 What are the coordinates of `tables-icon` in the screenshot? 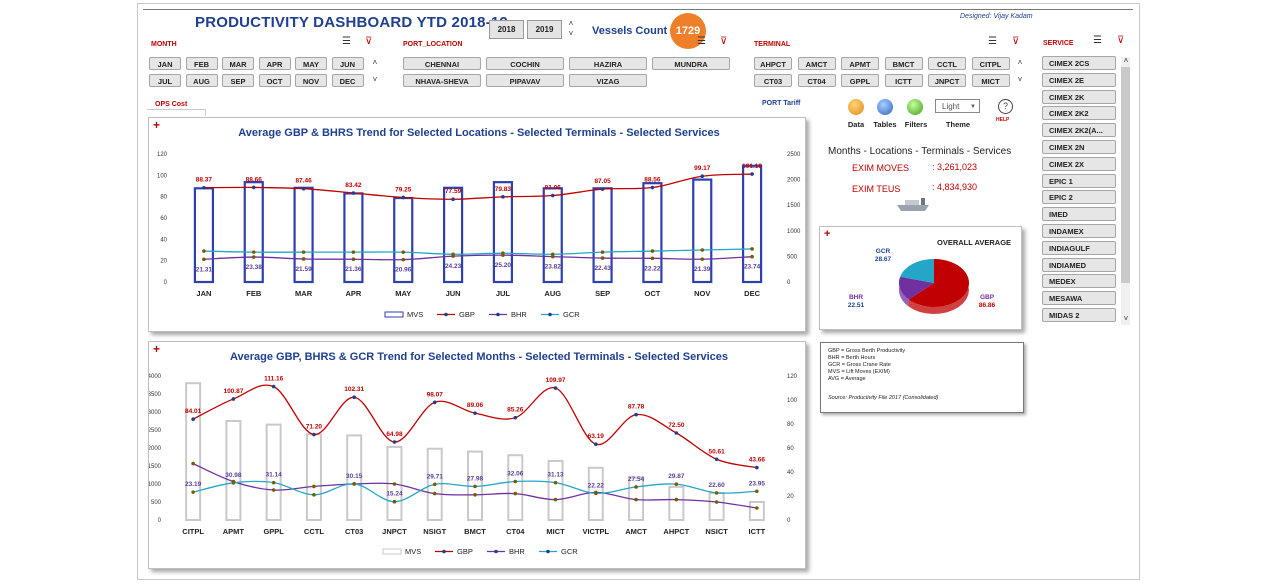 It's located at (885, 107).